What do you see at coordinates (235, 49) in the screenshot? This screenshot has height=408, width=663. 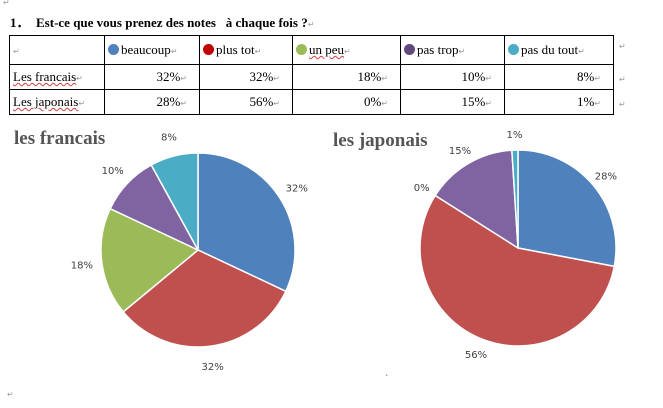 I see `header-label: plus tot` at bounding box center [235, 49].